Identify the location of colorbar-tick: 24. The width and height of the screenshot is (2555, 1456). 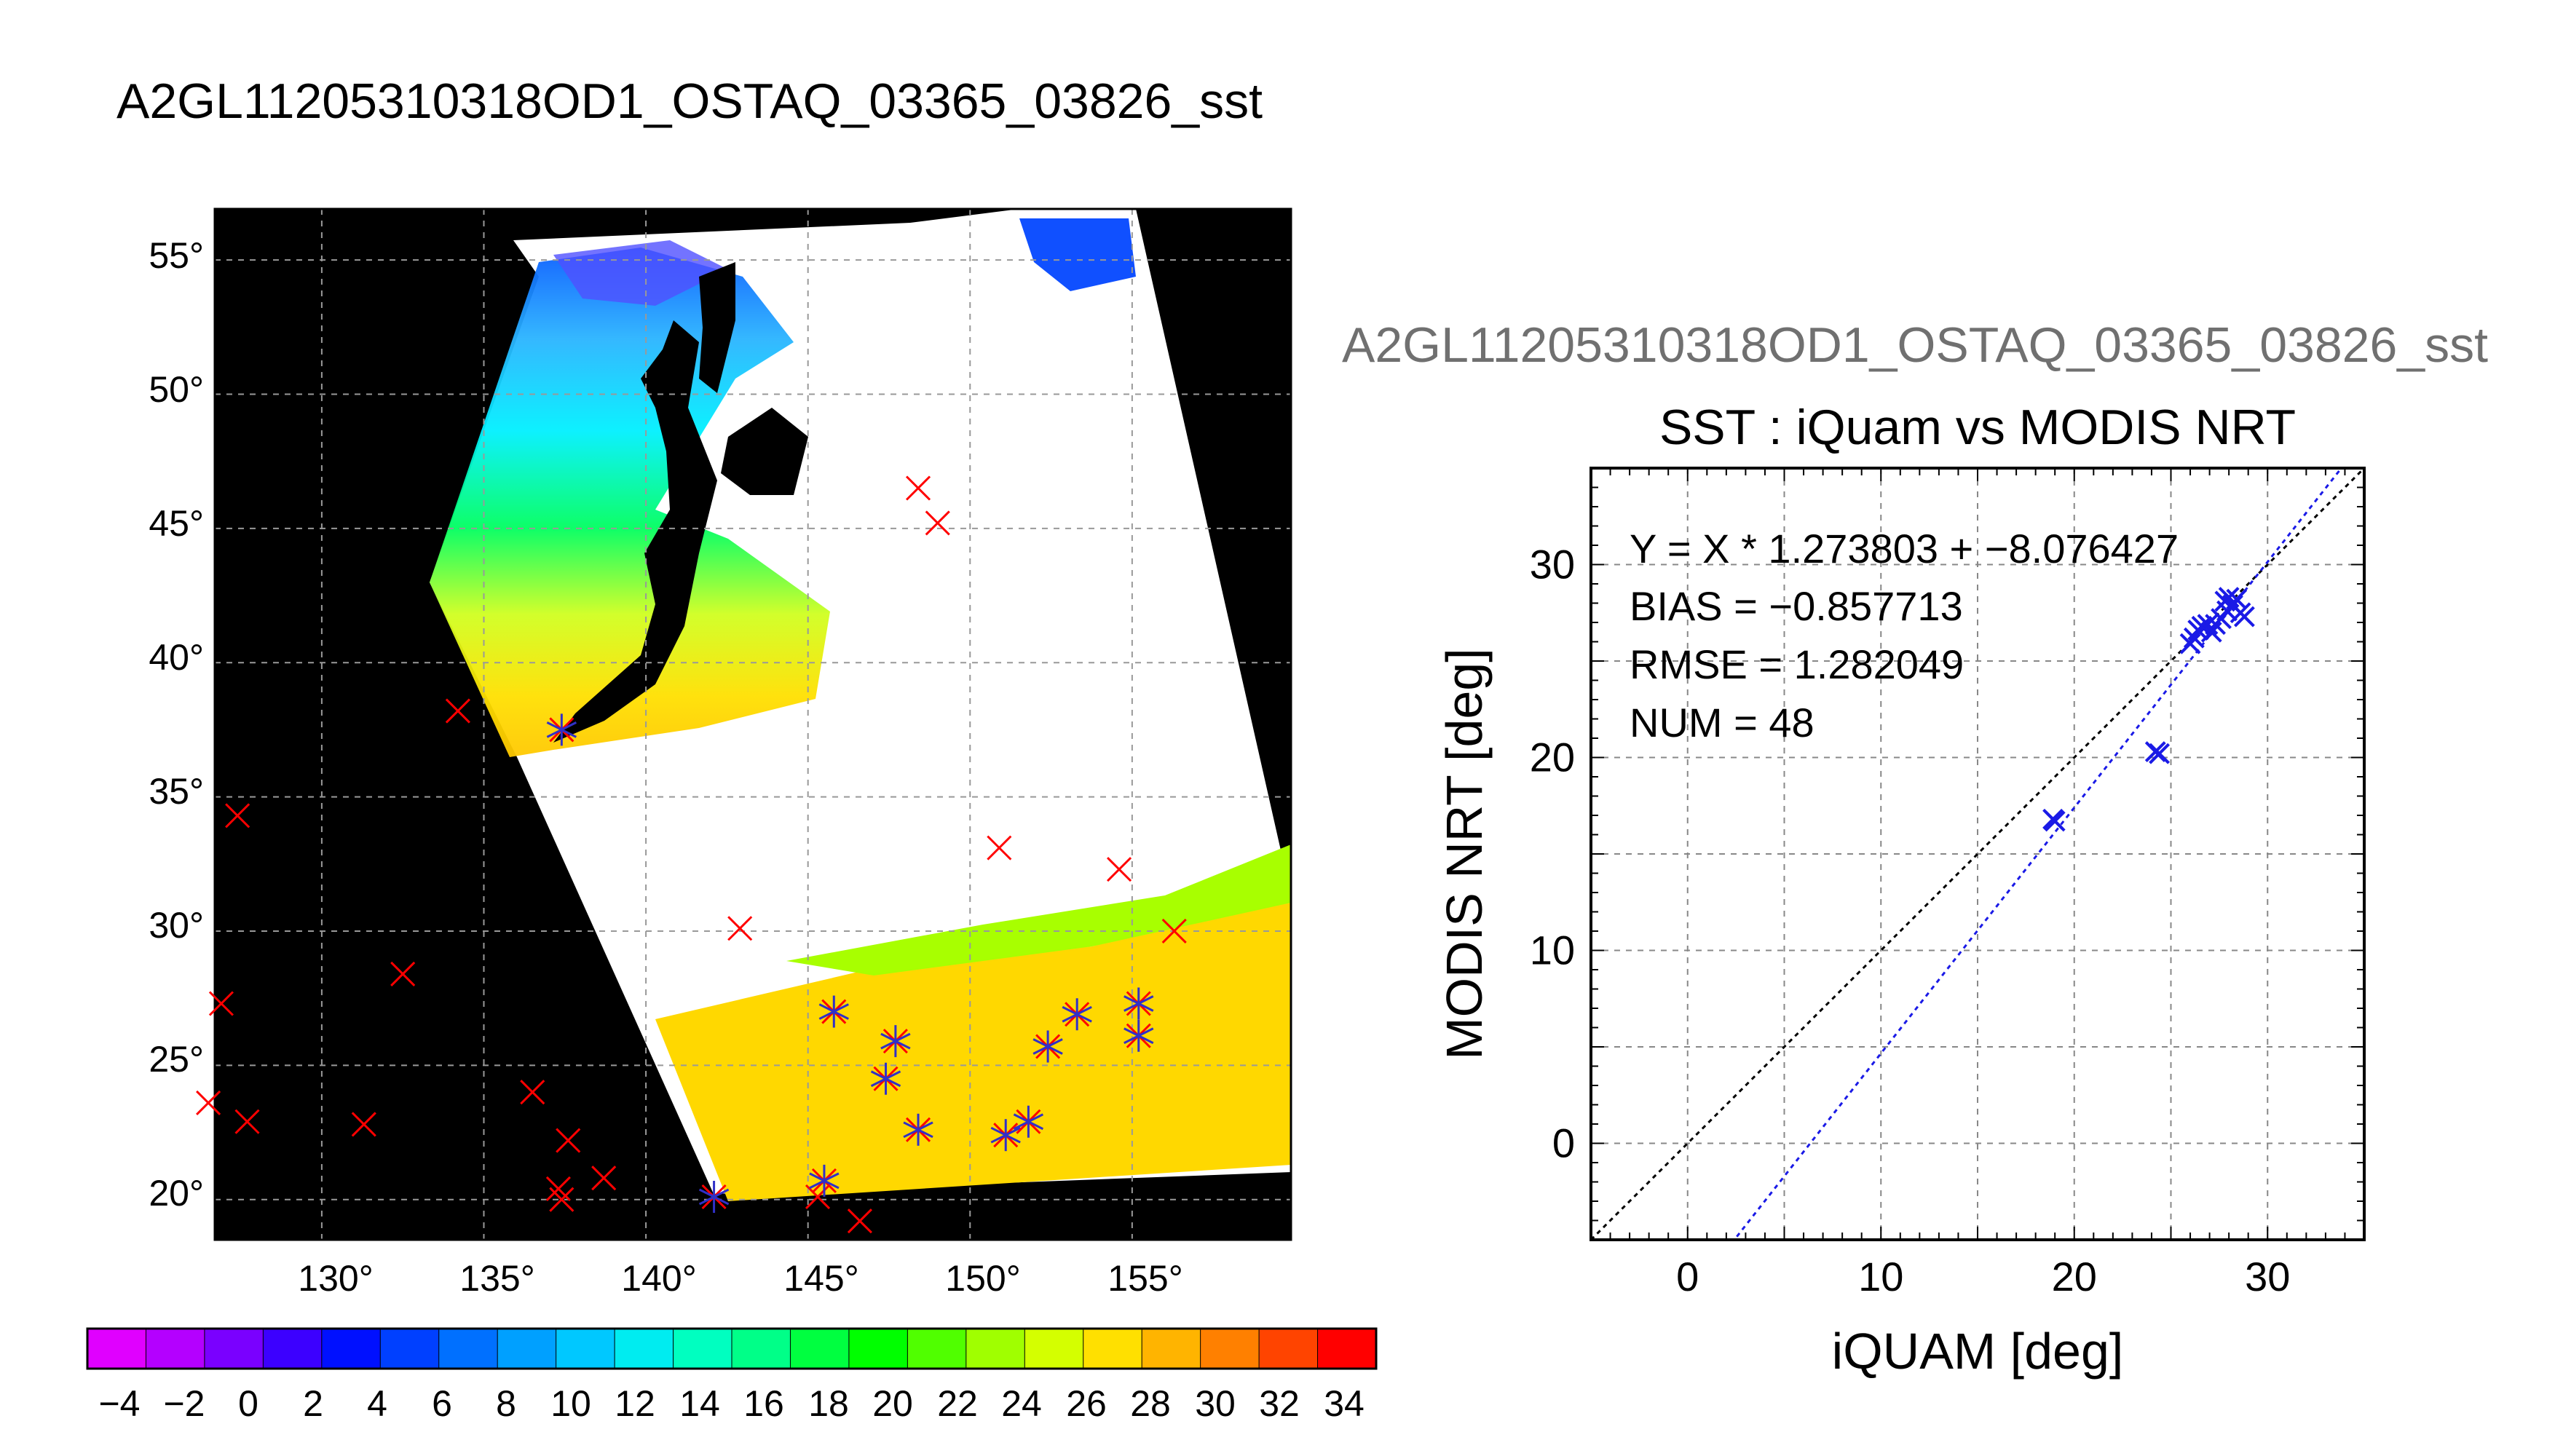
(1021, 1403).